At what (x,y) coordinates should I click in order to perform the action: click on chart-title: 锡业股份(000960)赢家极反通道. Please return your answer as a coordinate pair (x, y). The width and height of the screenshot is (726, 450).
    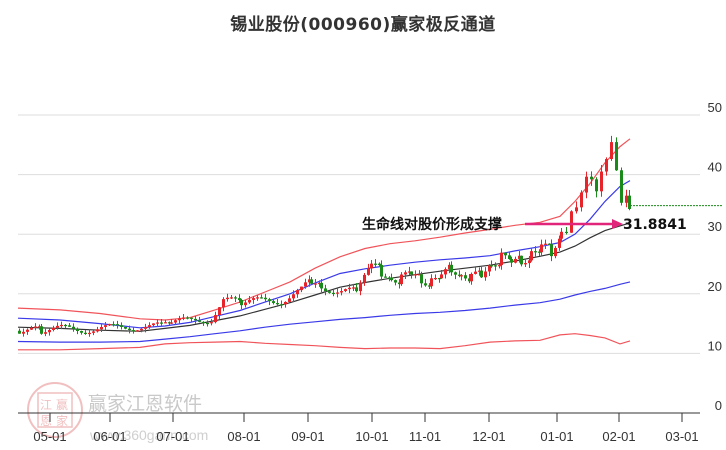
    Looking at the image, I should click on (363, 25).